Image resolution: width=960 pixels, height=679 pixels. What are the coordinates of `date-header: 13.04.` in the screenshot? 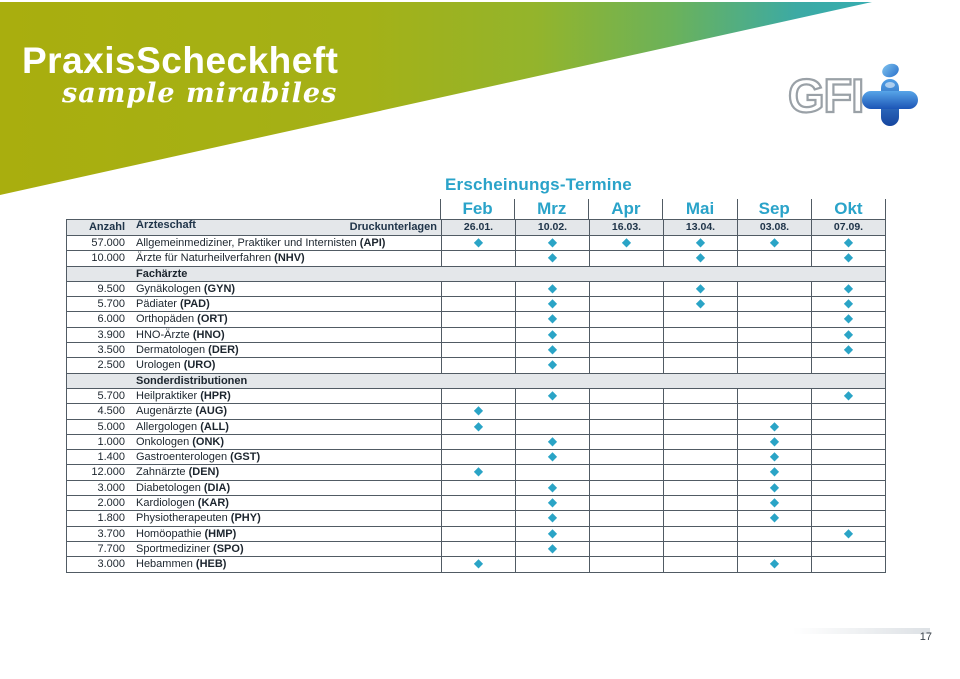 It's located at (700, 227).